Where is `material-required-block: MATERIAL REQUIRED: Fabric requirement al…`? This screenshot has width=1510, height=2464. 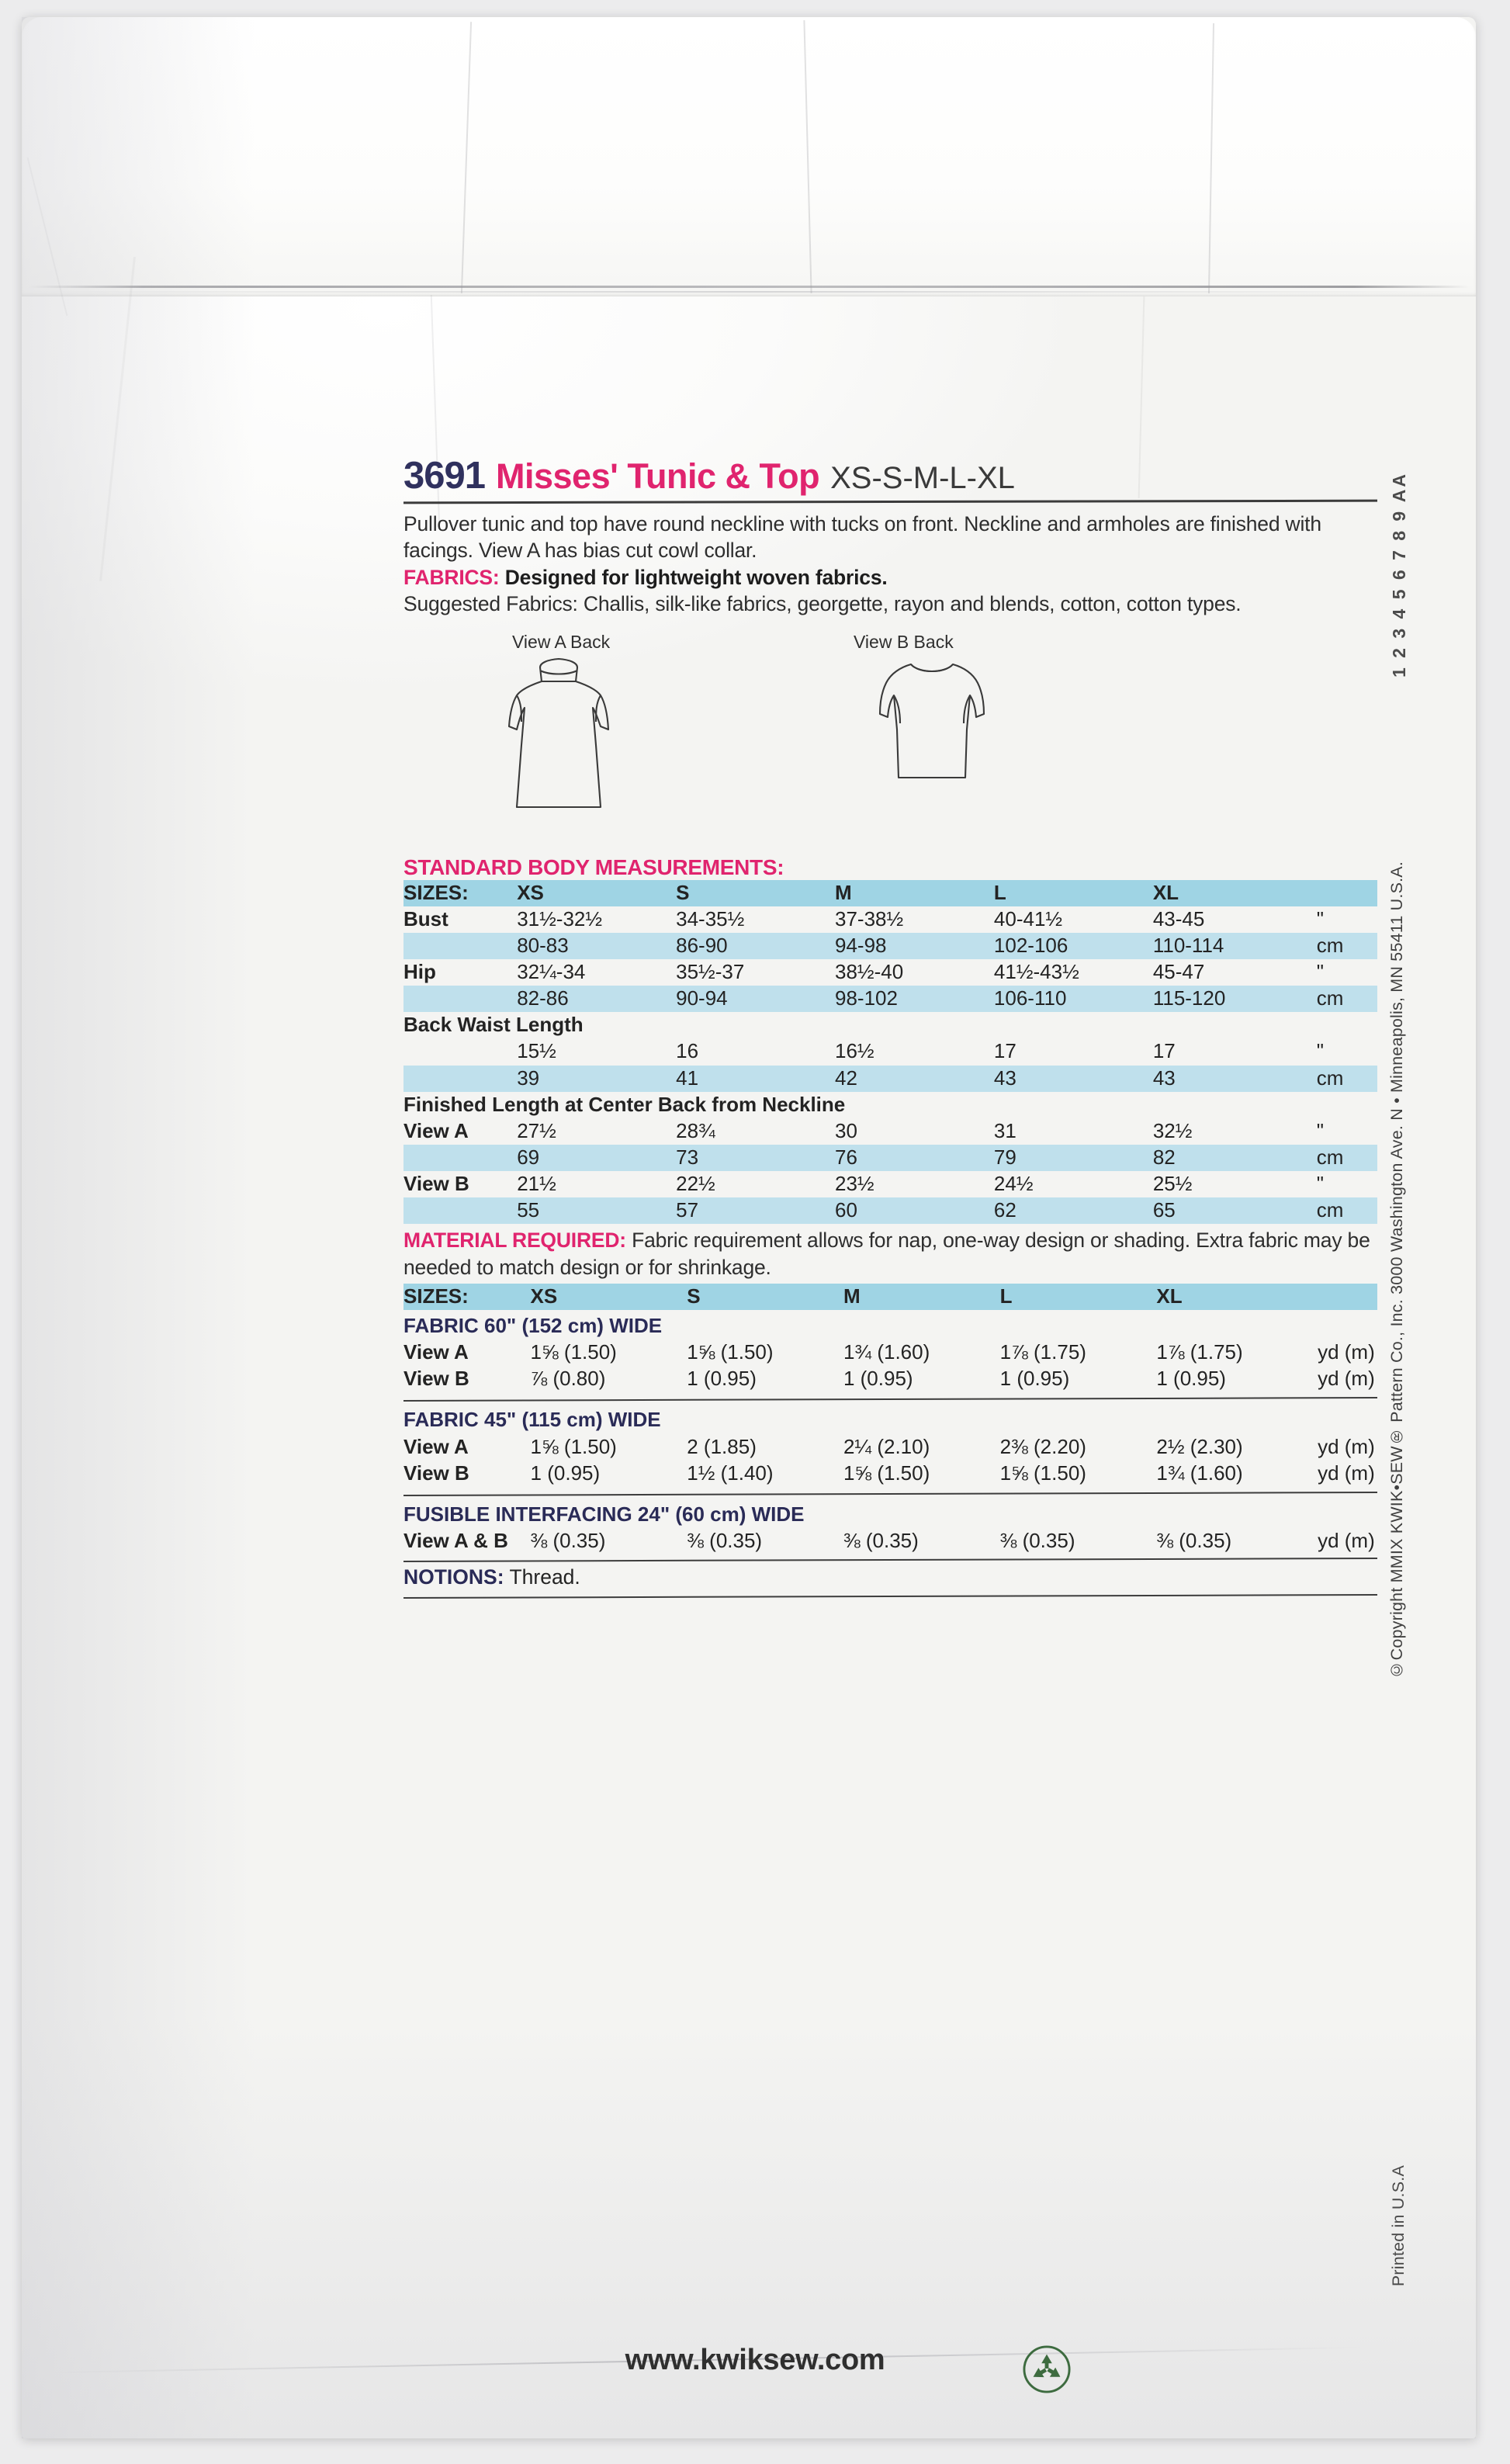 material-required-block: MATERIAL REQUIRED: Fabric requirement al… is located at coordinates (890, 1254).